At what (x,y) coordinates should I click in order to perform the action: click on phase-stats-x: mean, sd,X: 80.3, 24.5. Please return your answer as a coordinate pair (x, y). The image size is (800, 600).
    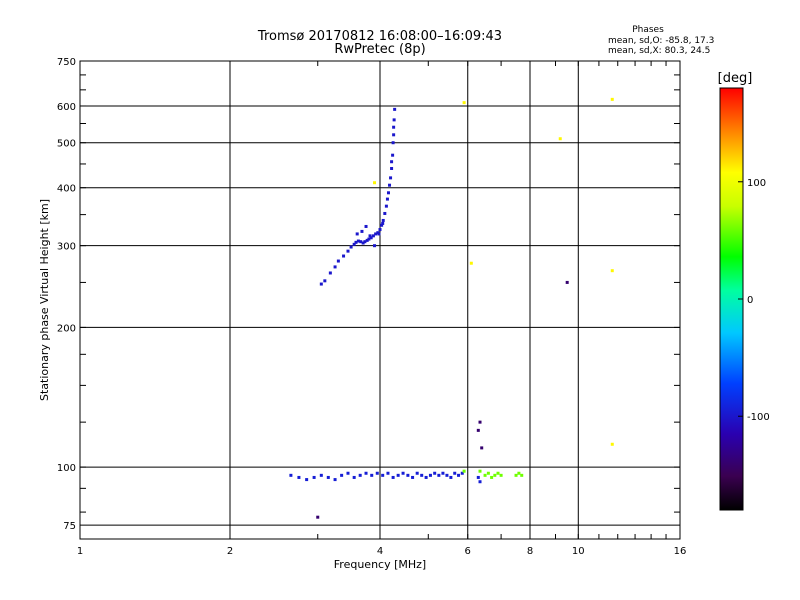
    Looking at the image, I should click on (659, 51).